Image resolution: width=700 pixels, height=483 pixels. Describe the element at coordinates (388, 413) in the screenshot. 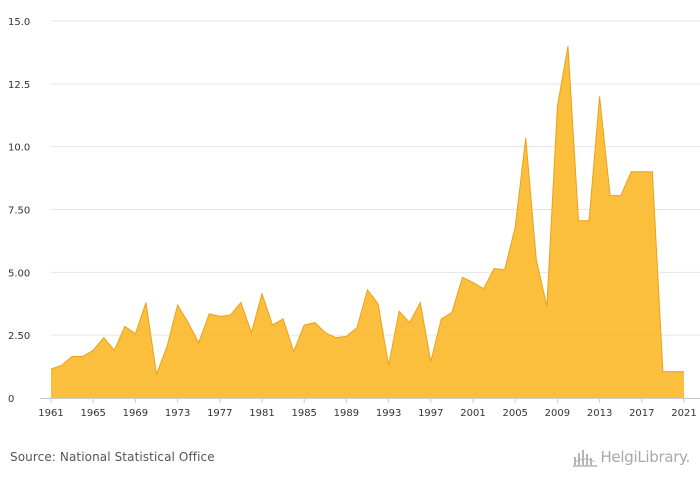

I see `x-tick-label: 1993` at that location.